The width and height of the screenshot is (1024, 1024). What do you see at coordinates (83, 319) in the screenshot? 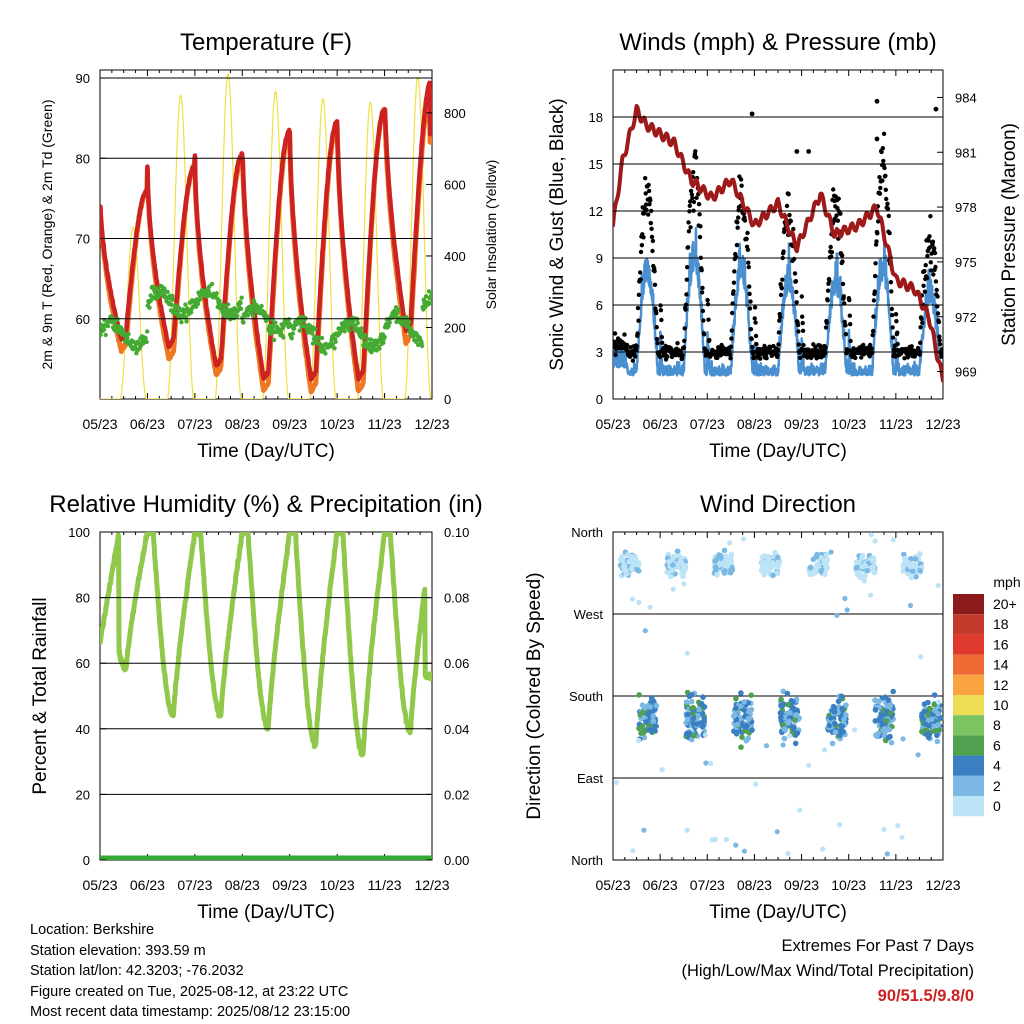
I see `y-tick-label: 60` at bounding box center [83, 319].